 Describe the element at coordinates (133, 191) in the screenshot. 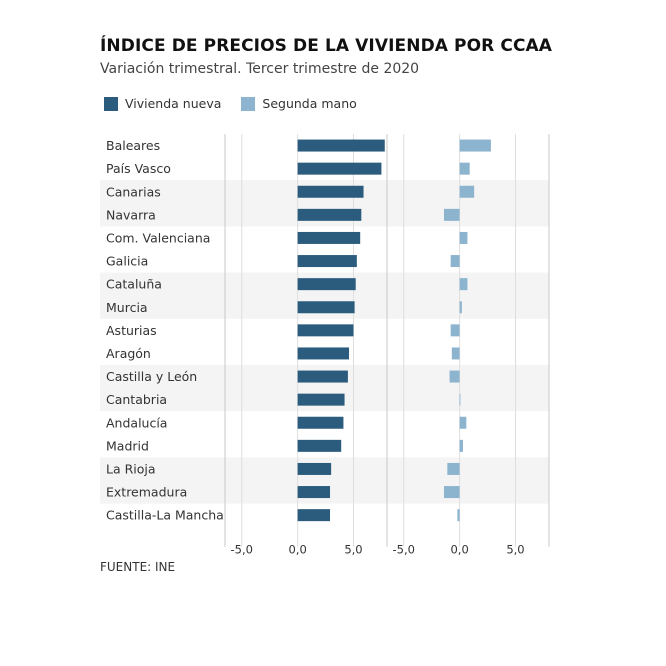

I see `category-label: Canarias` at that location.